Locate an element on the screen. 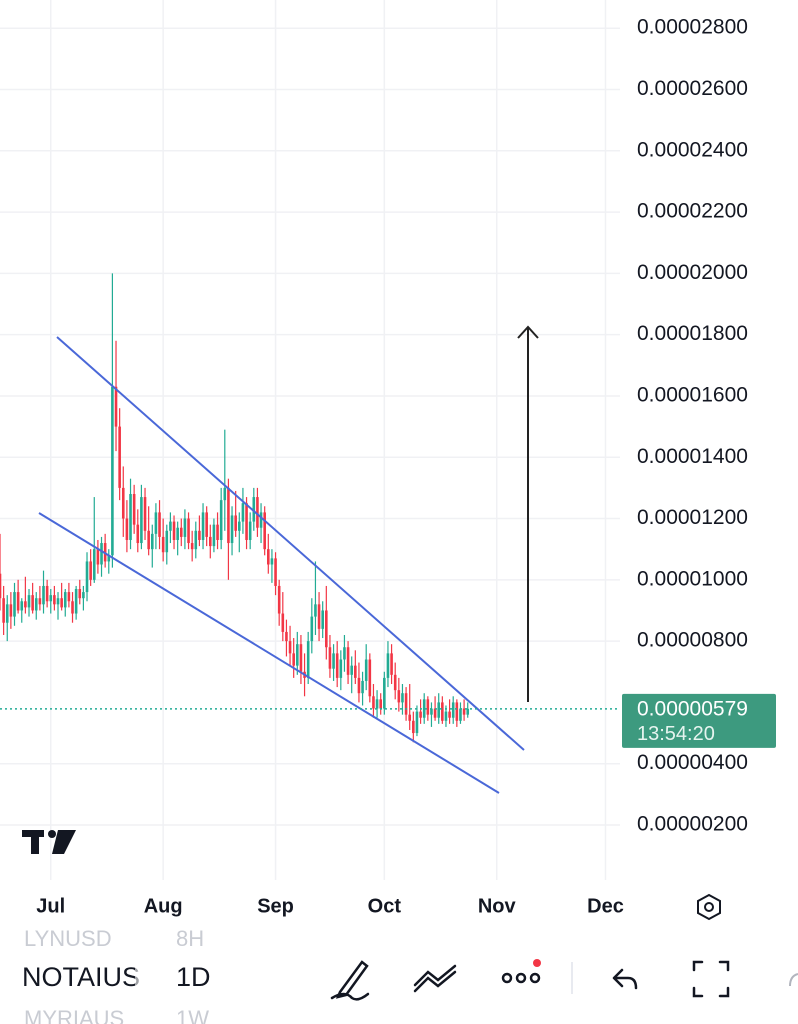 This screenshot has width=798, height=1024. more-button is located at coordinates (521, 978).